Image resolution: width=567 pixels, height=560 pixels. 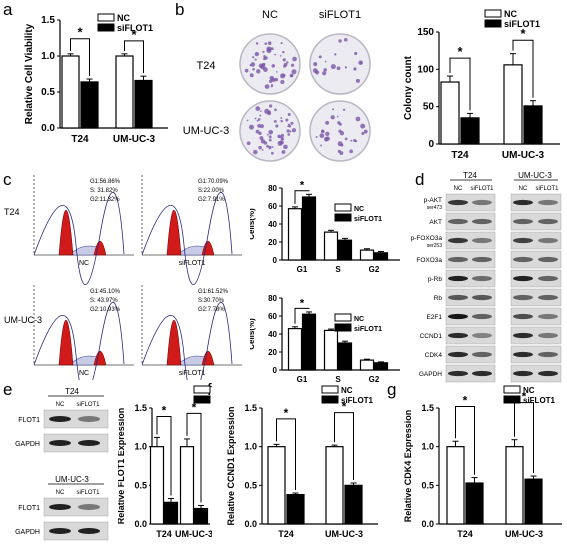 What do you see at coordinates (104, 191) in the screenshot?
I see `flow-stat: S: 31.82%` at bounding box center [104, 191].